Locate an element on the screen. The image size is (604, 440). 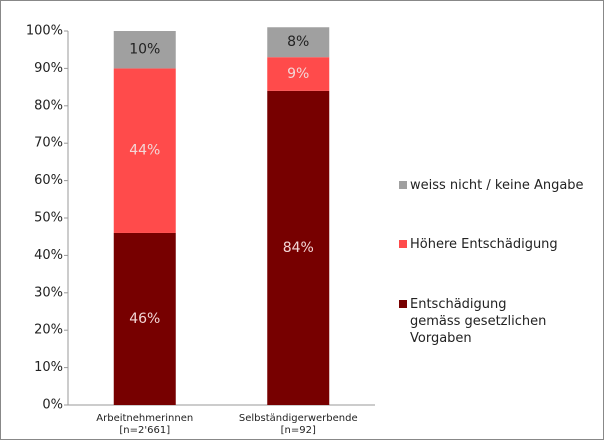
data-label: 84% is located at coordinates (298, 248).